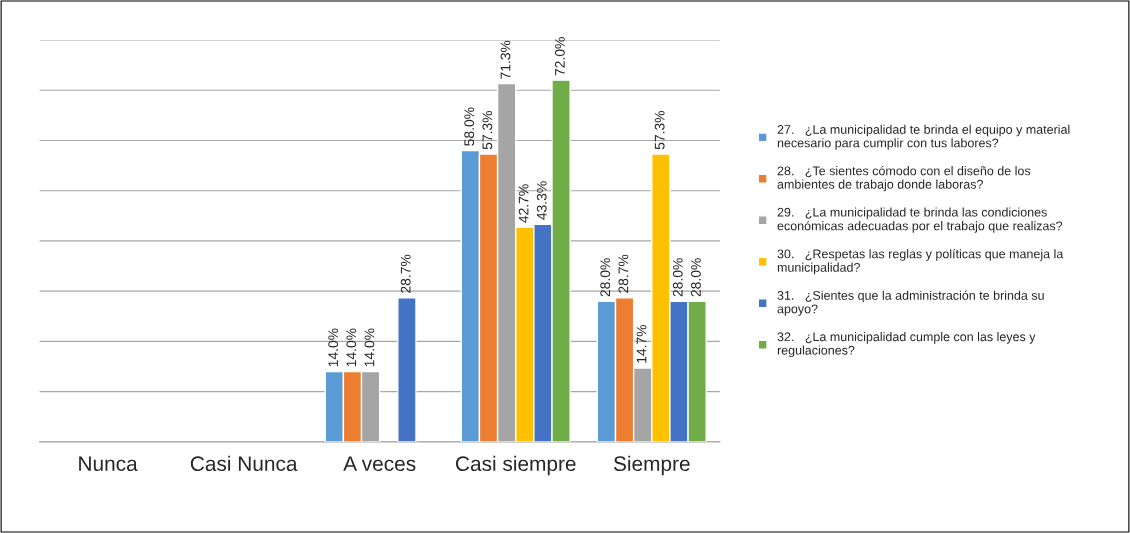 The height and width of the screenshot is (533, 1130). Describe the element at coordinates (505, 59) in the screenshot. I see `data-label: 71.3%` at that location.